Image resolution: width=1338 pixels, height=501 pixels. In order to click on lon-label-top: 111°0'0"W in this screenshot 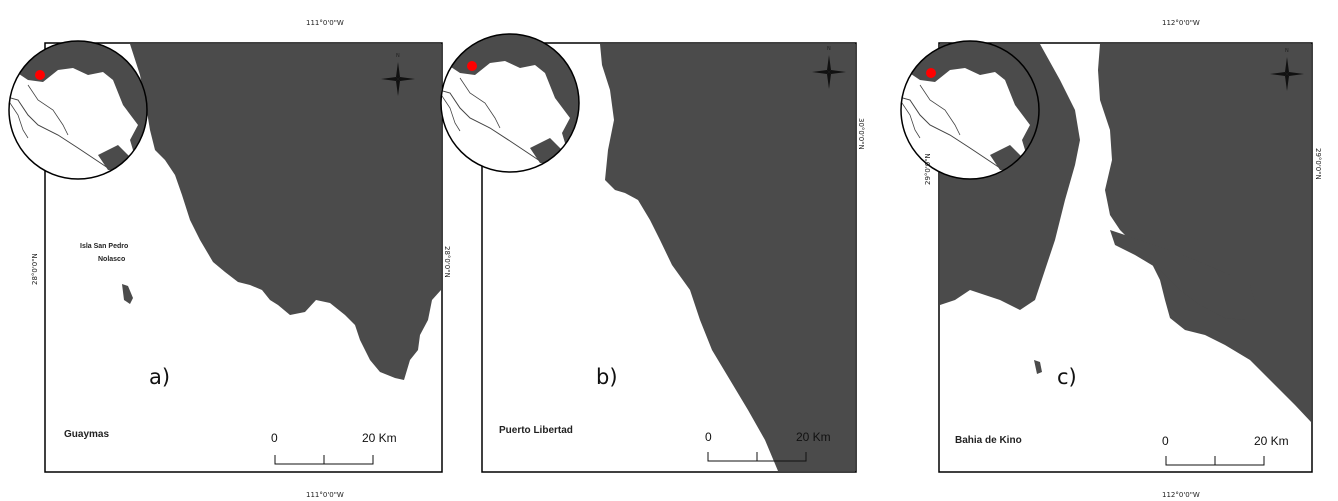, I will do `click(325, 23)`.